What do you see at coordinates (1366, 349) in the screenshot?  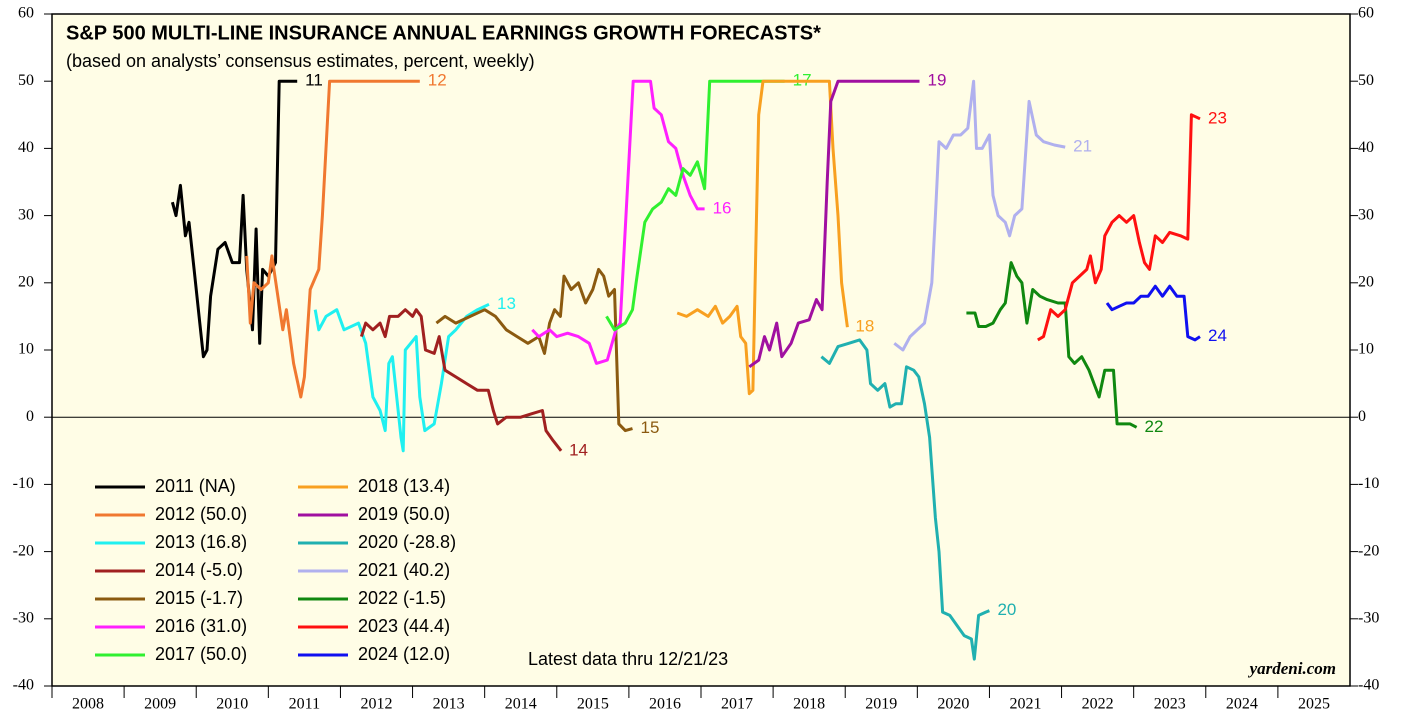 I see `y2-tick-label: 10` at bounding box center [1366, 349].